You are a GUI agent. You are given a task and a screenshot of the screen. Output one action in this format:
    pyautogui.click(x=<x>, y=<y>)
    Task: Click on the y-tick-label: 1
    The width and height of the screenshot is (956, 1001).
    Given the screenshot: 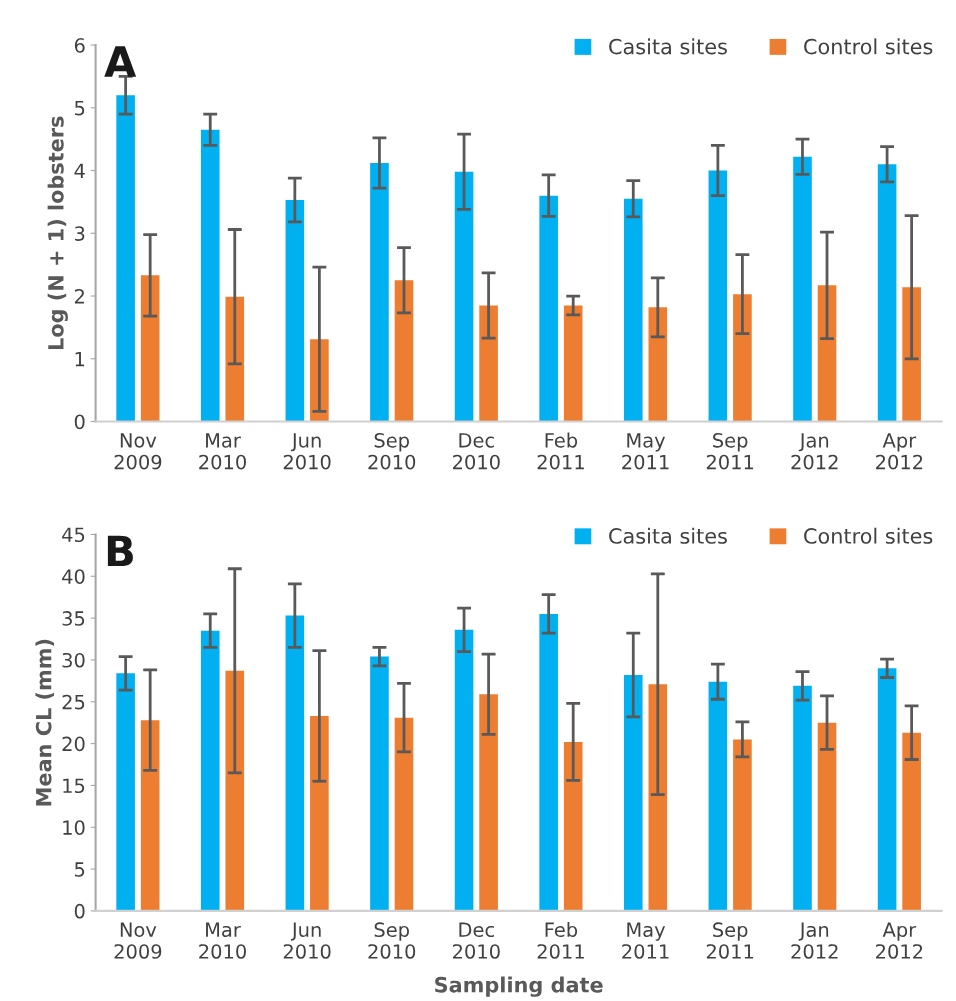 What is the action you would take?
    pyautogui.click(x=80, y=359)
    